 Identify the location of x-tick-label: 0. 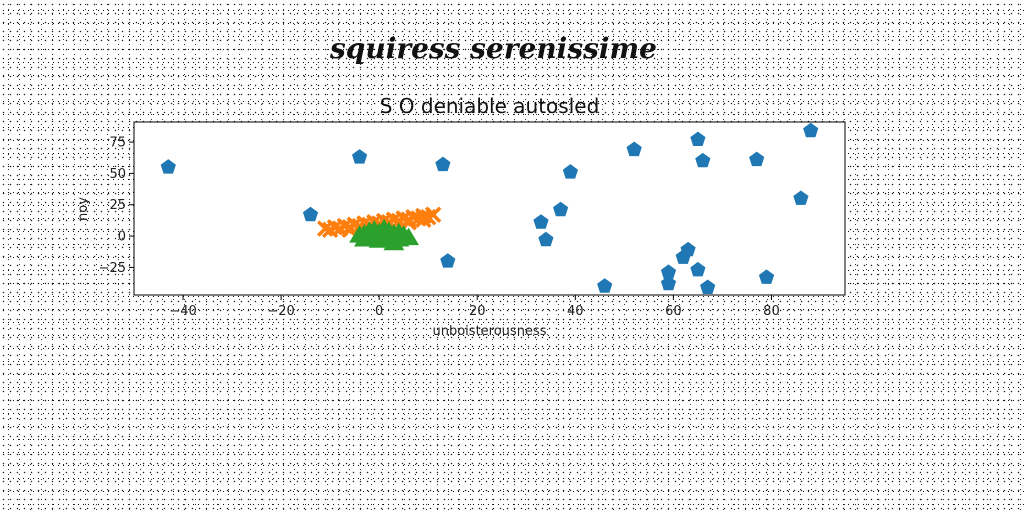
(379, 311).